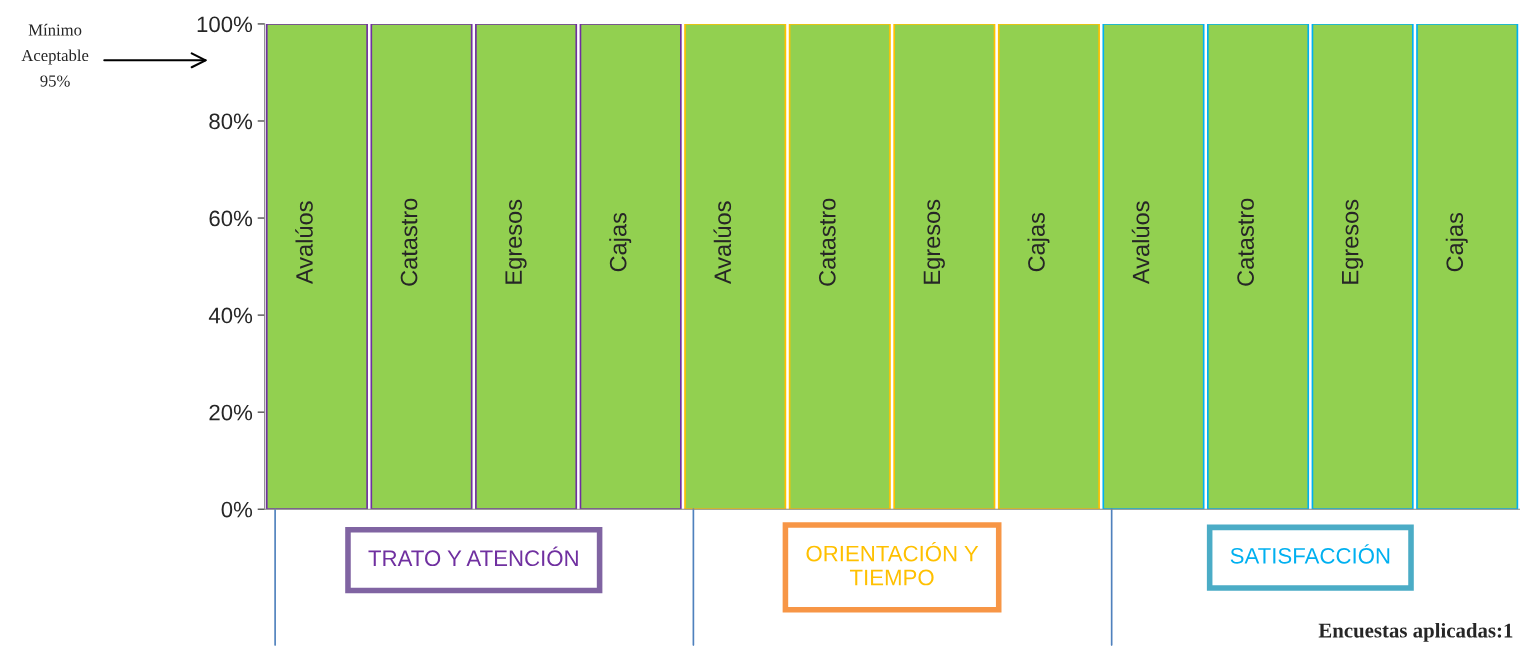 The image size is (1521, 647). What do you see at coordinates (231, 121) in the screenshot?
I see `y-tick-label: 80%` at bounding box center [231, 121].